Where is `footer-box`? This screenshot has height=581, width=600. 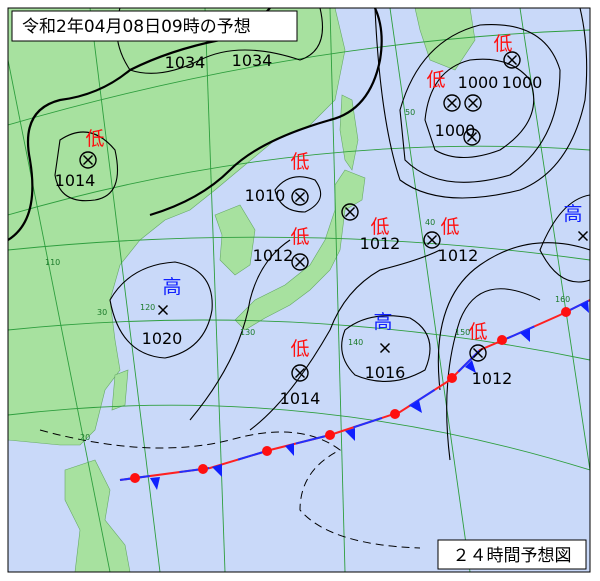 footer-box is located at coordinates (512, 554).